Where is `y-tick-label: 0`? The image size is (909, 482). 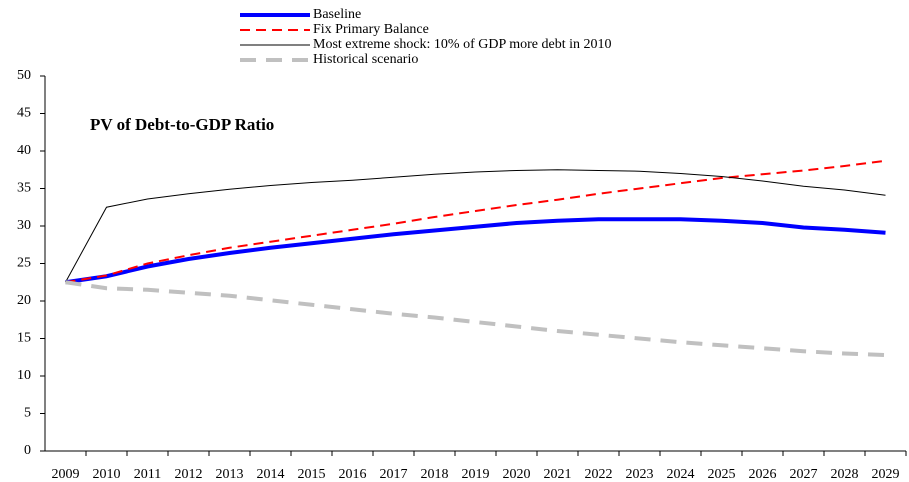 y-tick-label: 0 is located at coordinates (27, 450).